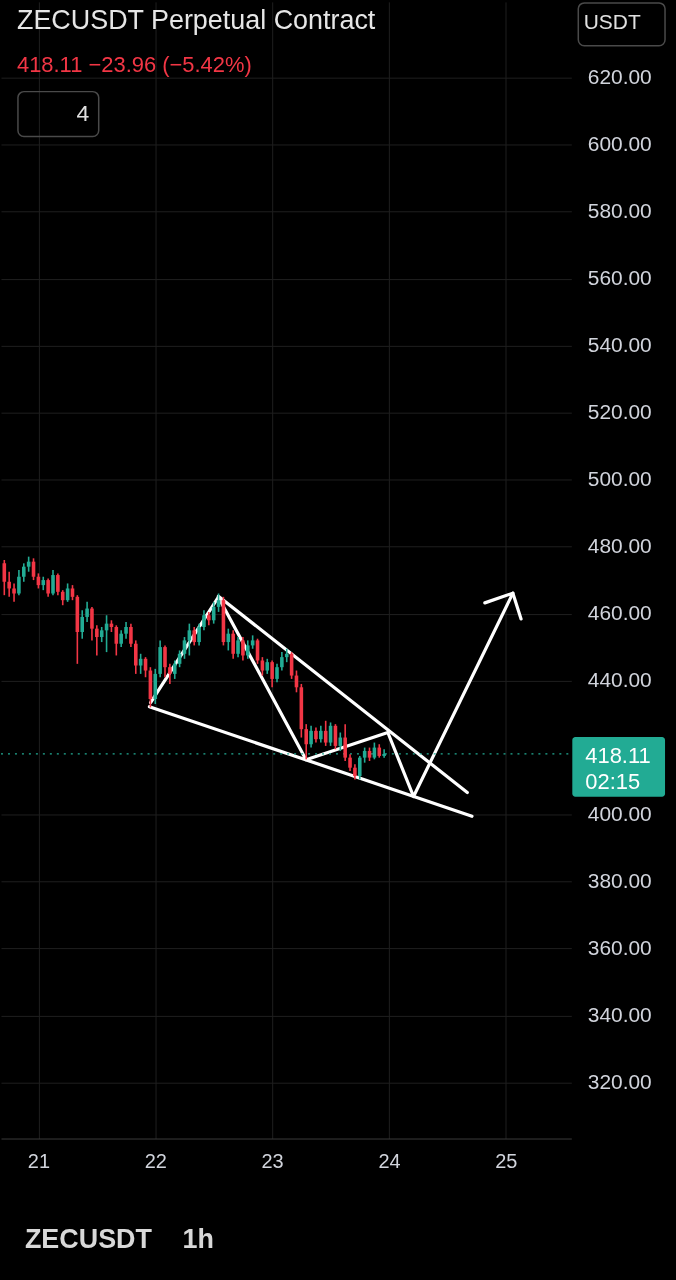 The width and height of the screenshot is (676, 1280). What do you see at coordinates (612, 21) in the screenshot?
I see `text: USDT` at bounding box center [612, 21].